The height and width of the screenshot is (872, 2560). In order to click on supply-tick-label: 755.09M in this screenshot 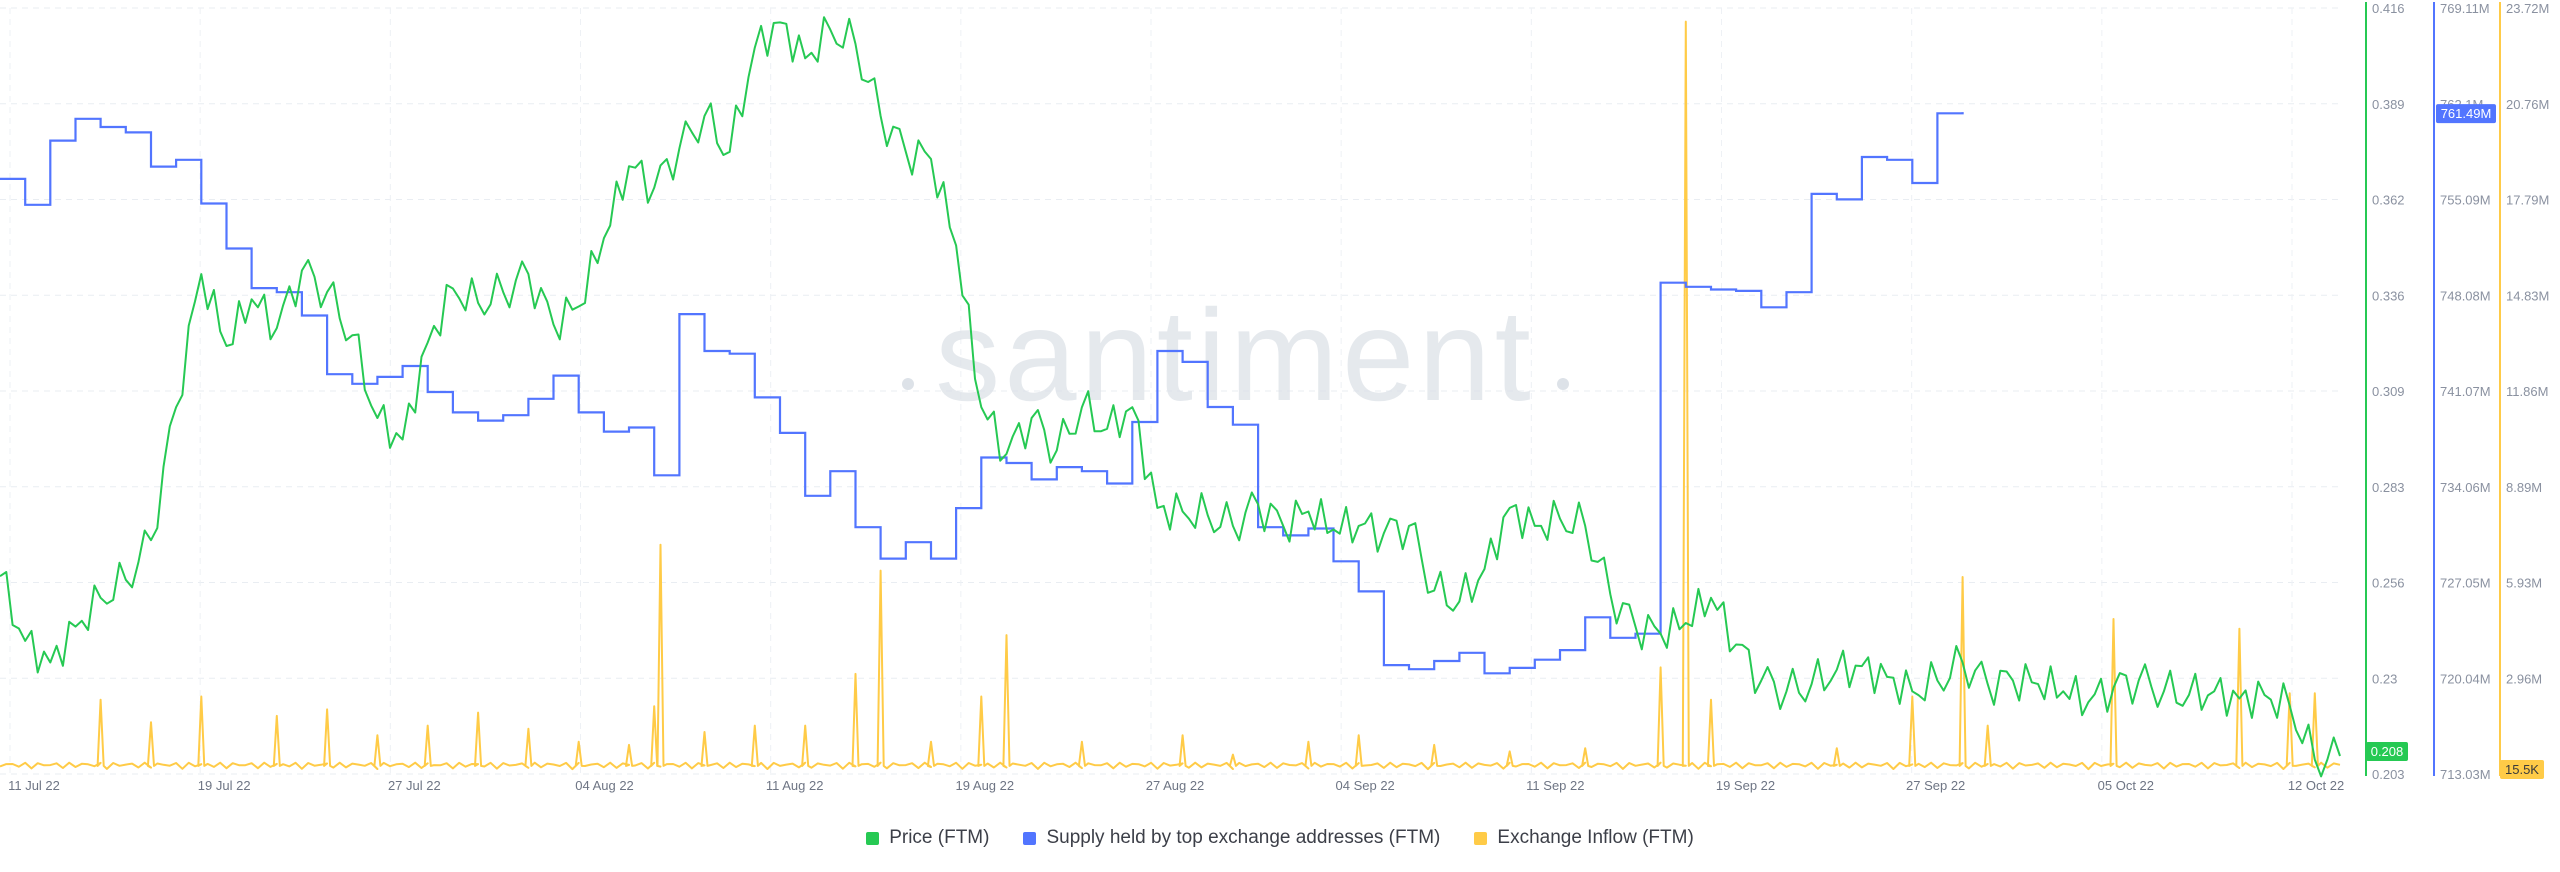, I will do `click(2465, 200)`.